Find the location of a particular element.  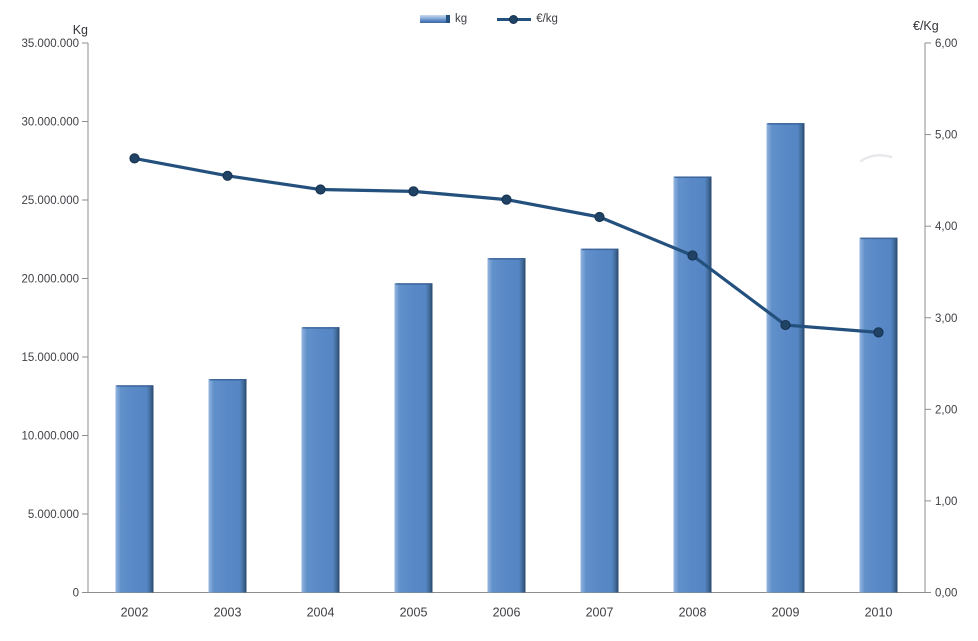

category-label: 2002 is located at coordinates (135, 613).